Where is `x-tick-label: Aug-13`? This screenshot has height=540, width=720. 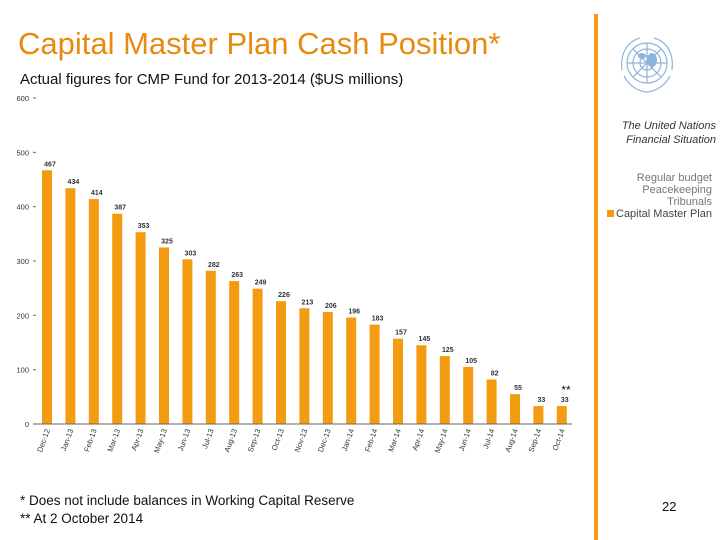
x-tick-label: Aug-13 is located at coordinates (230, 441).